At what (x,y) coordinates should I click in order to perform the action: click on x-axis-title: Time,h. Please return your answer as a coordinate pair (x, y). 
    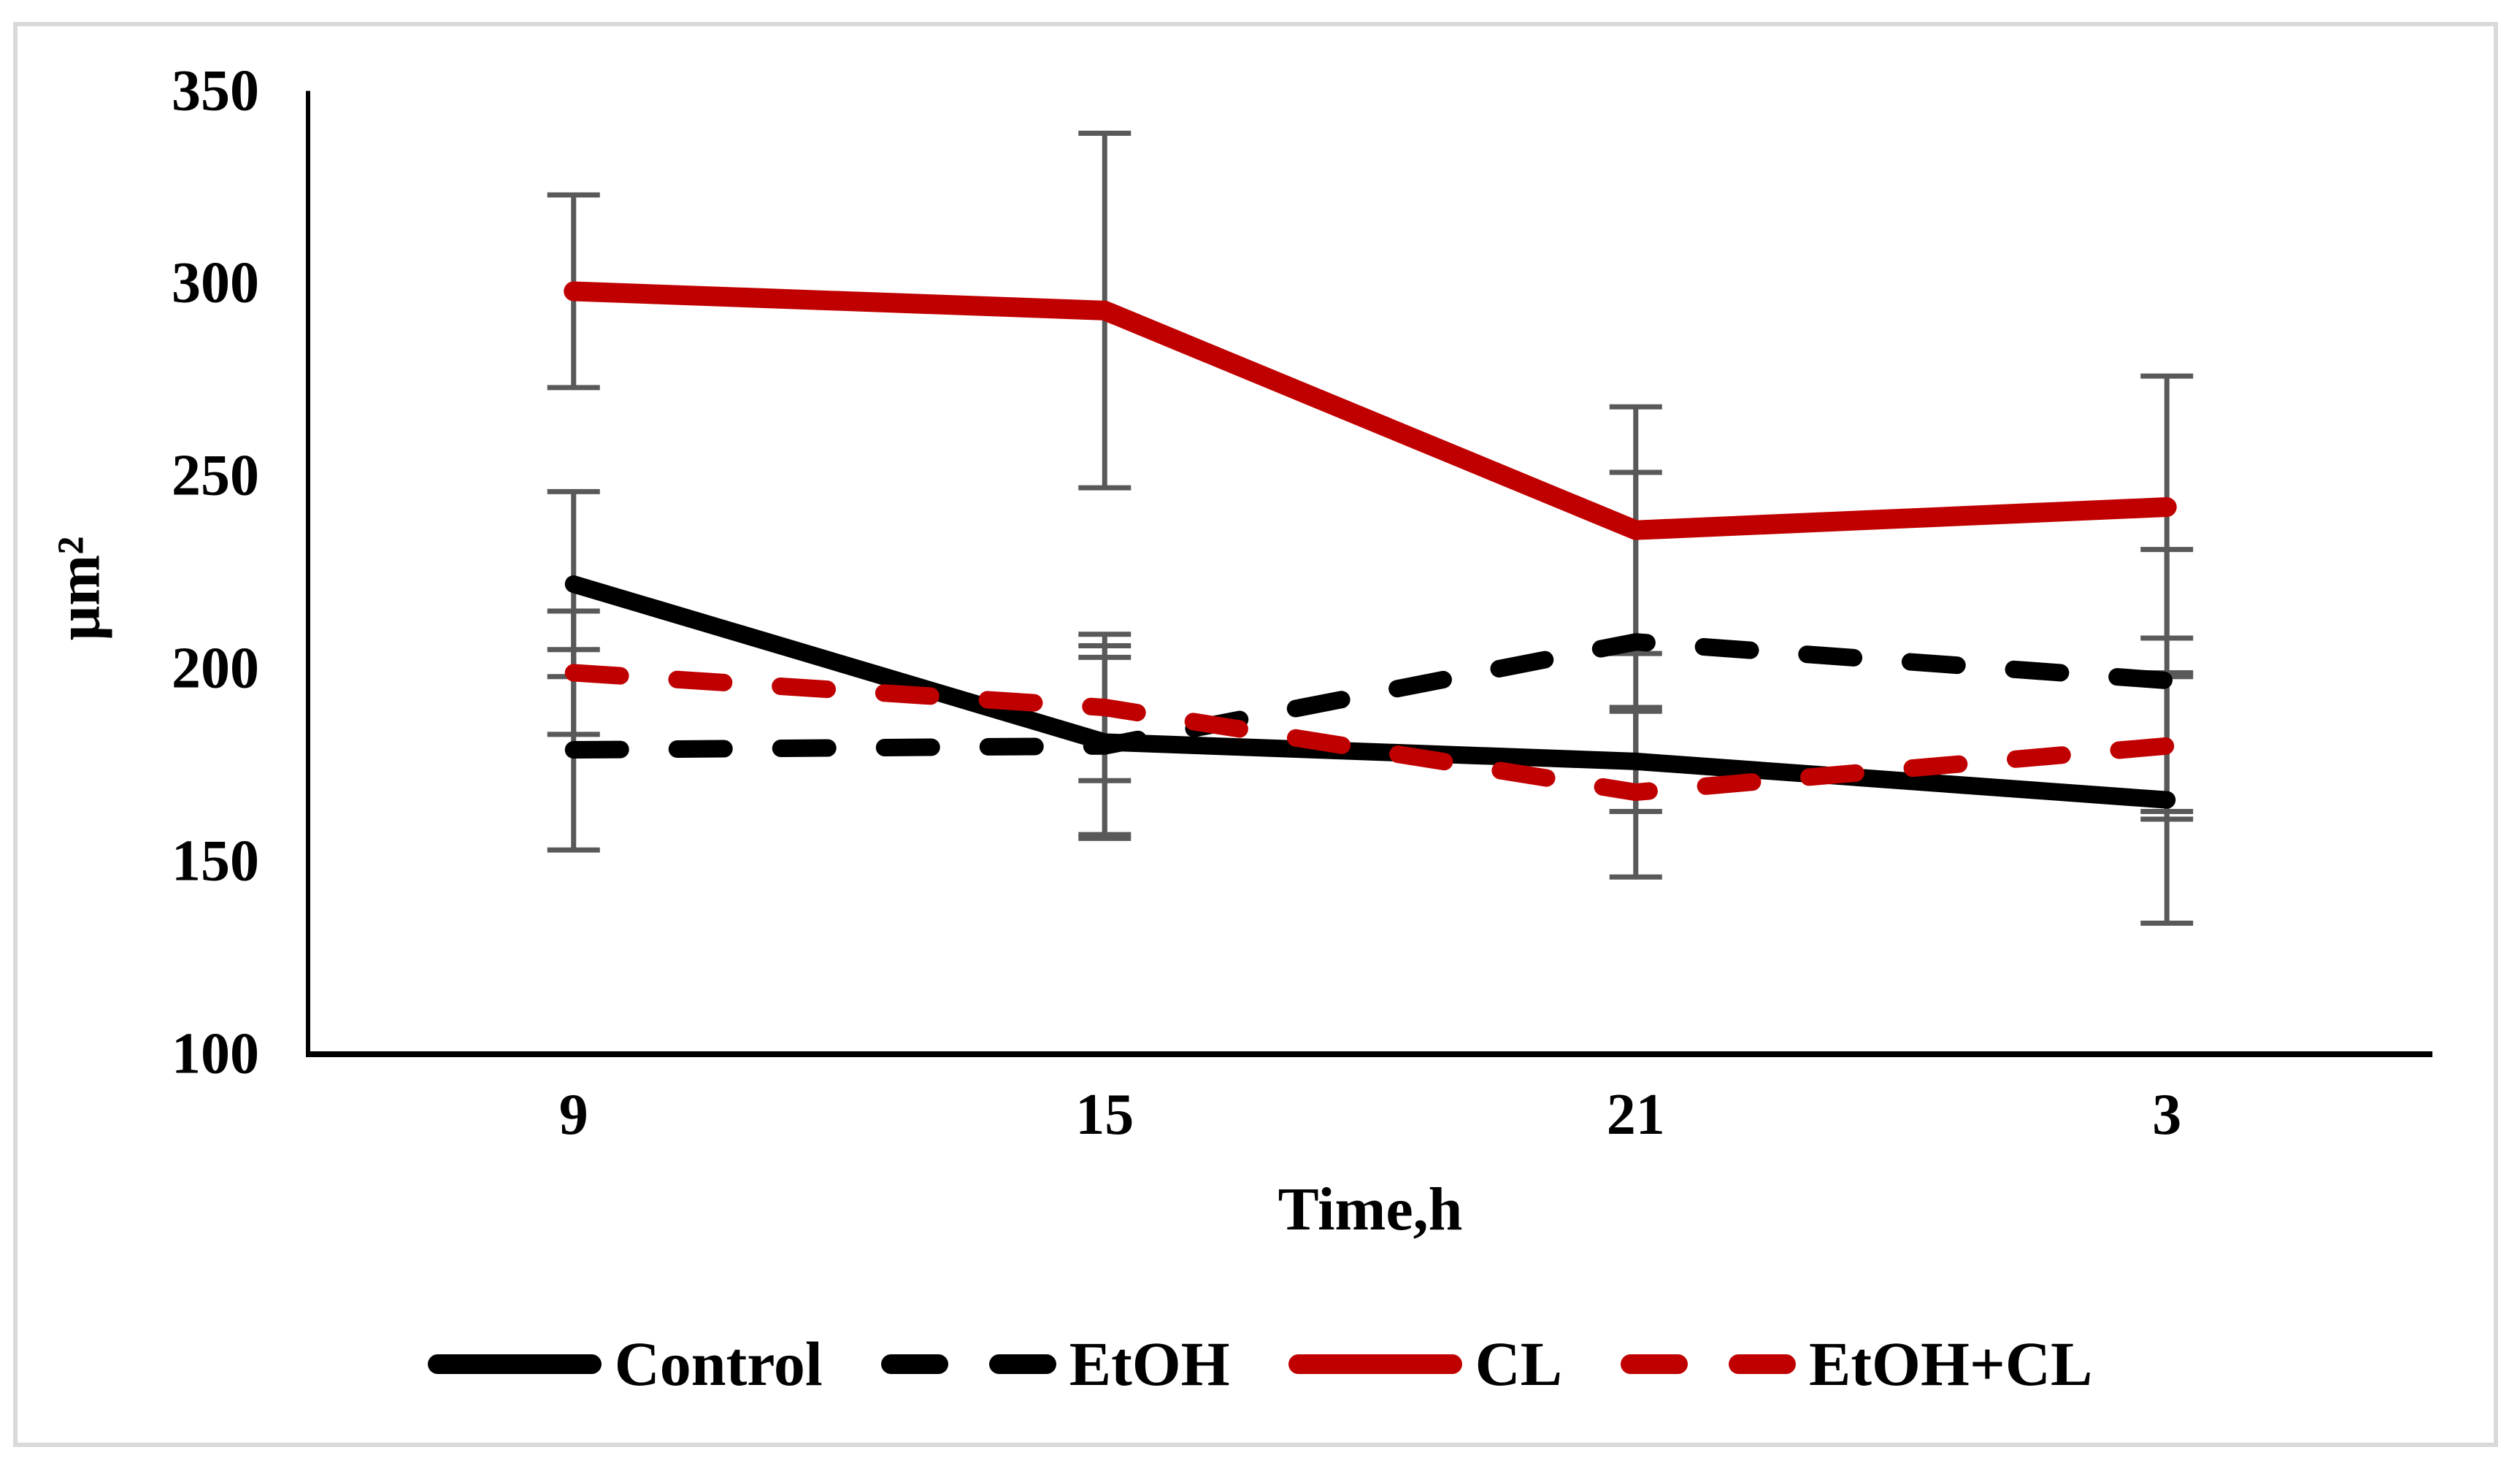
    Looking at the image, I should click on (1370, 1209).